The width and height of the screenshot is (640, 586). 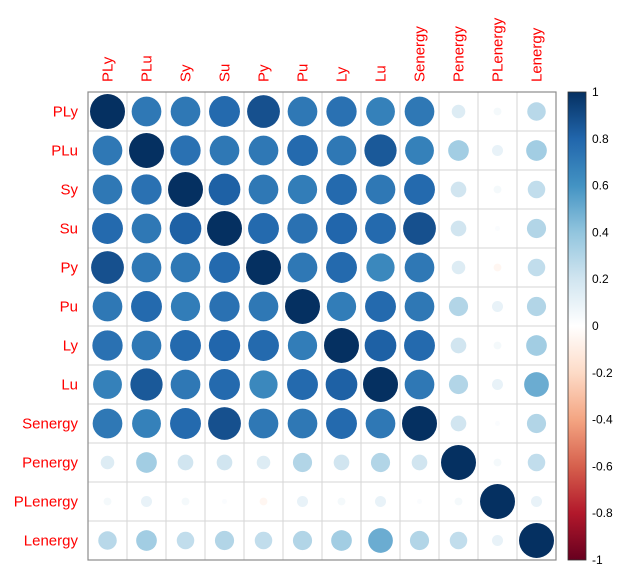 I want to click on row-label: Lenergy, so click(x=51, y=541).